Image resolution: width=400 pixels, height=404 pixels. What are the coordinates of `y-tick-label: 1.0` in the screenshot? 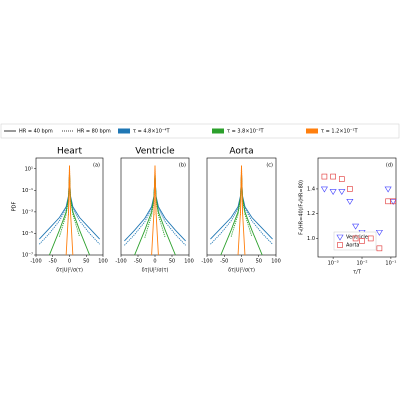 It's located at (311, 239).